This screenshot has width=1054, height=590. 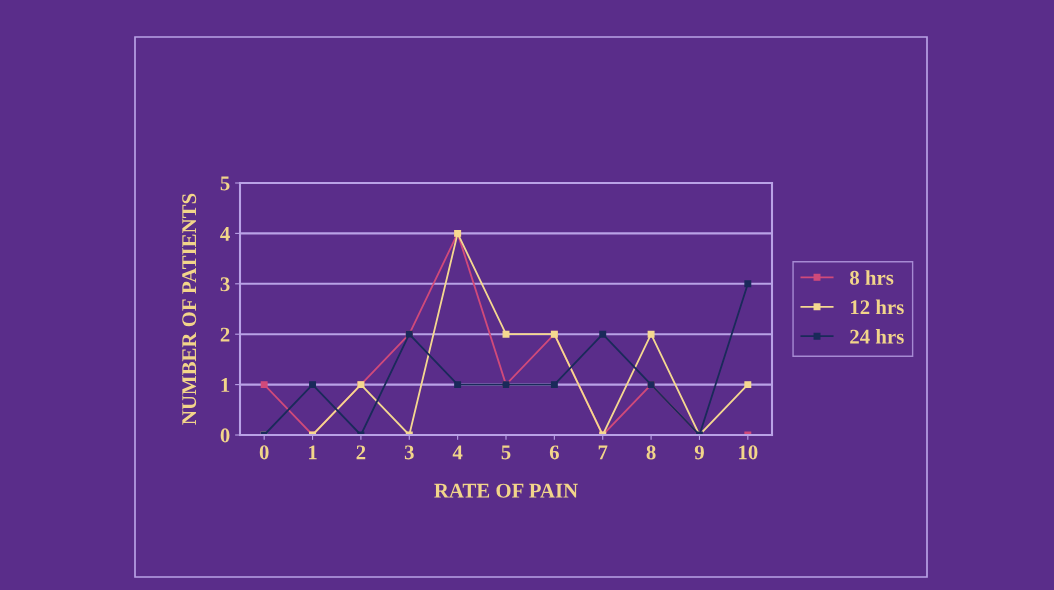 I want to click on x-tick-label: 7, so click(x=603, y=452).